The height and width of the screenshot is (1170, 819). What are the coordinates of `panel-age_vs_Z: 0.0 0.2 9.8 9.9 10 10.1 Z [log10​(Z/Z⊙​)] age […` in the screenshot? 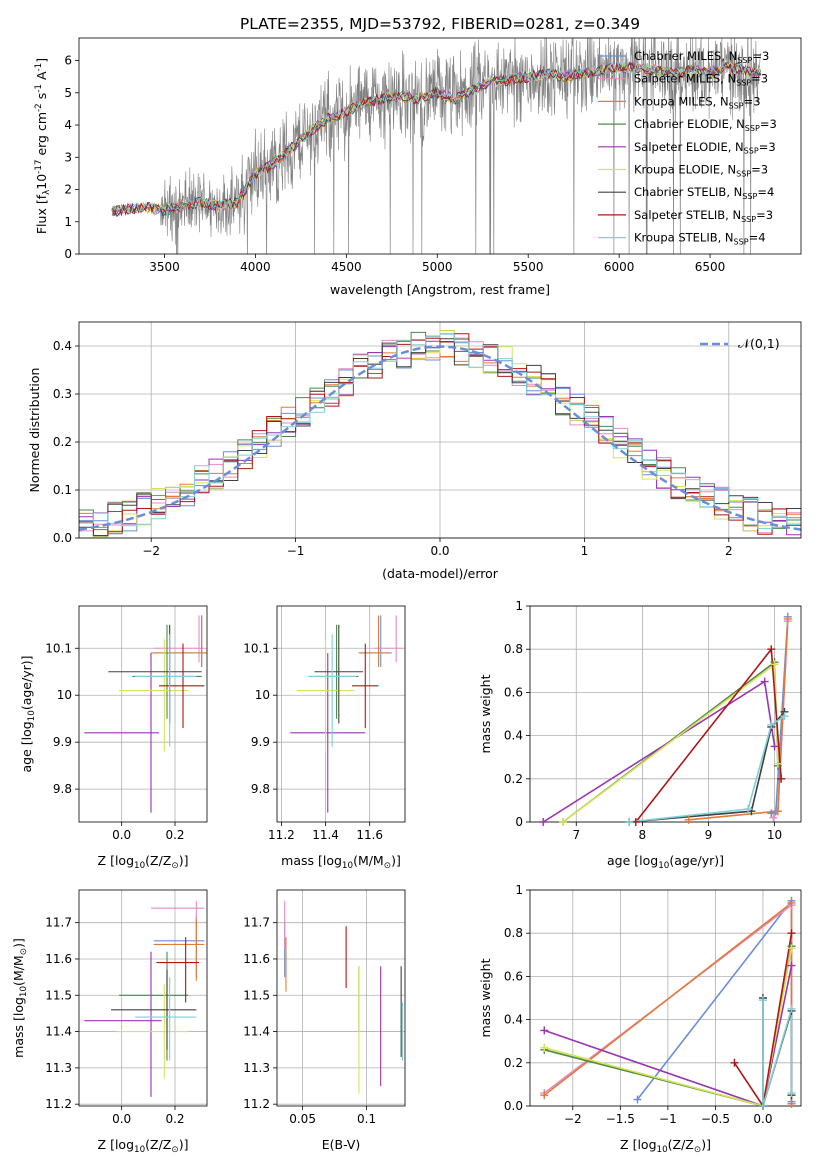 It's located at (113, 738).